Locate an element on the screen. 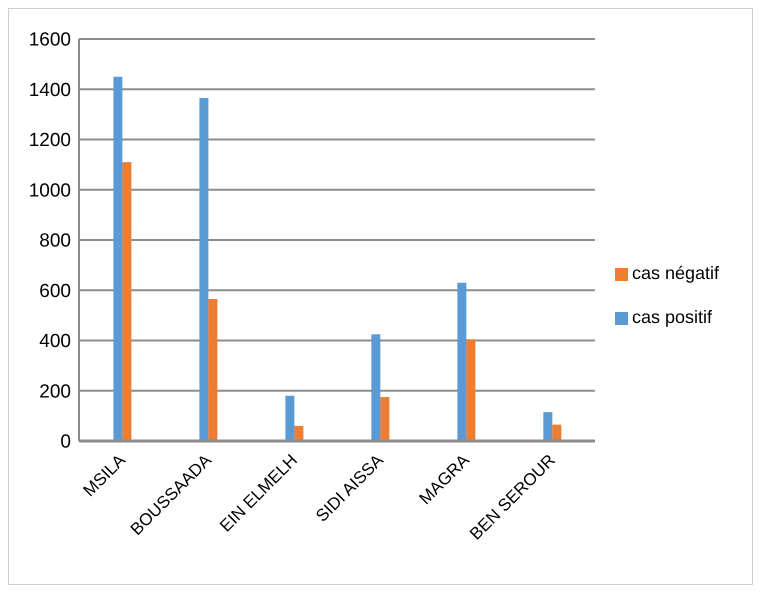 The width and height of the screenshot is (761, 593). y-tick-label: 1000 is located at coordinates (49, 191).